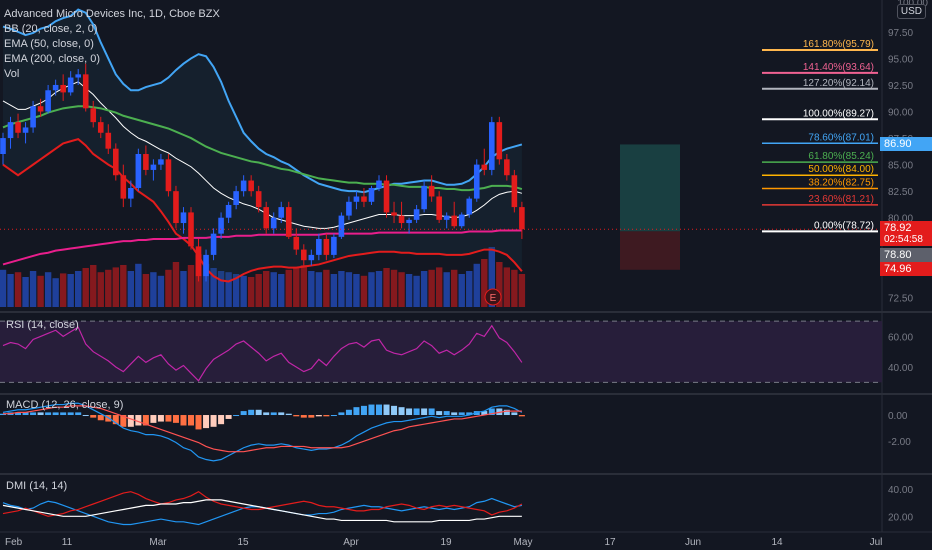 Image resolution: width=932 pixels, height=550 pixels. What do you see at coordinates (900, 517) in the screenshot?
I see `dmi-axis-tick: 20.00` at bounding box center [900, 517].